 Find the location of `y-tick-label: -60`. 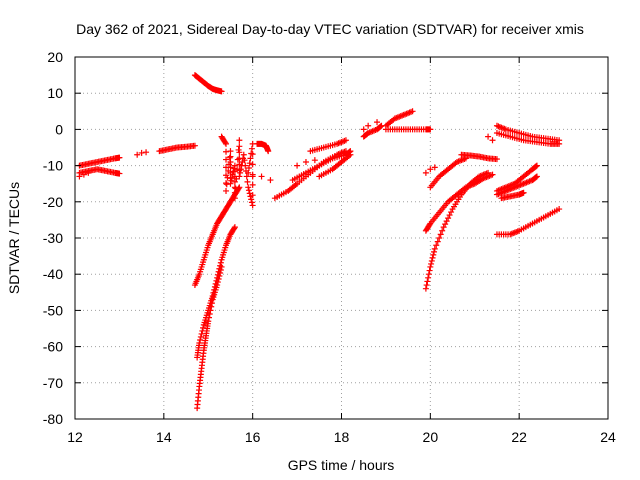

y-tick-label: -60 is located at coordinates (53, 347).